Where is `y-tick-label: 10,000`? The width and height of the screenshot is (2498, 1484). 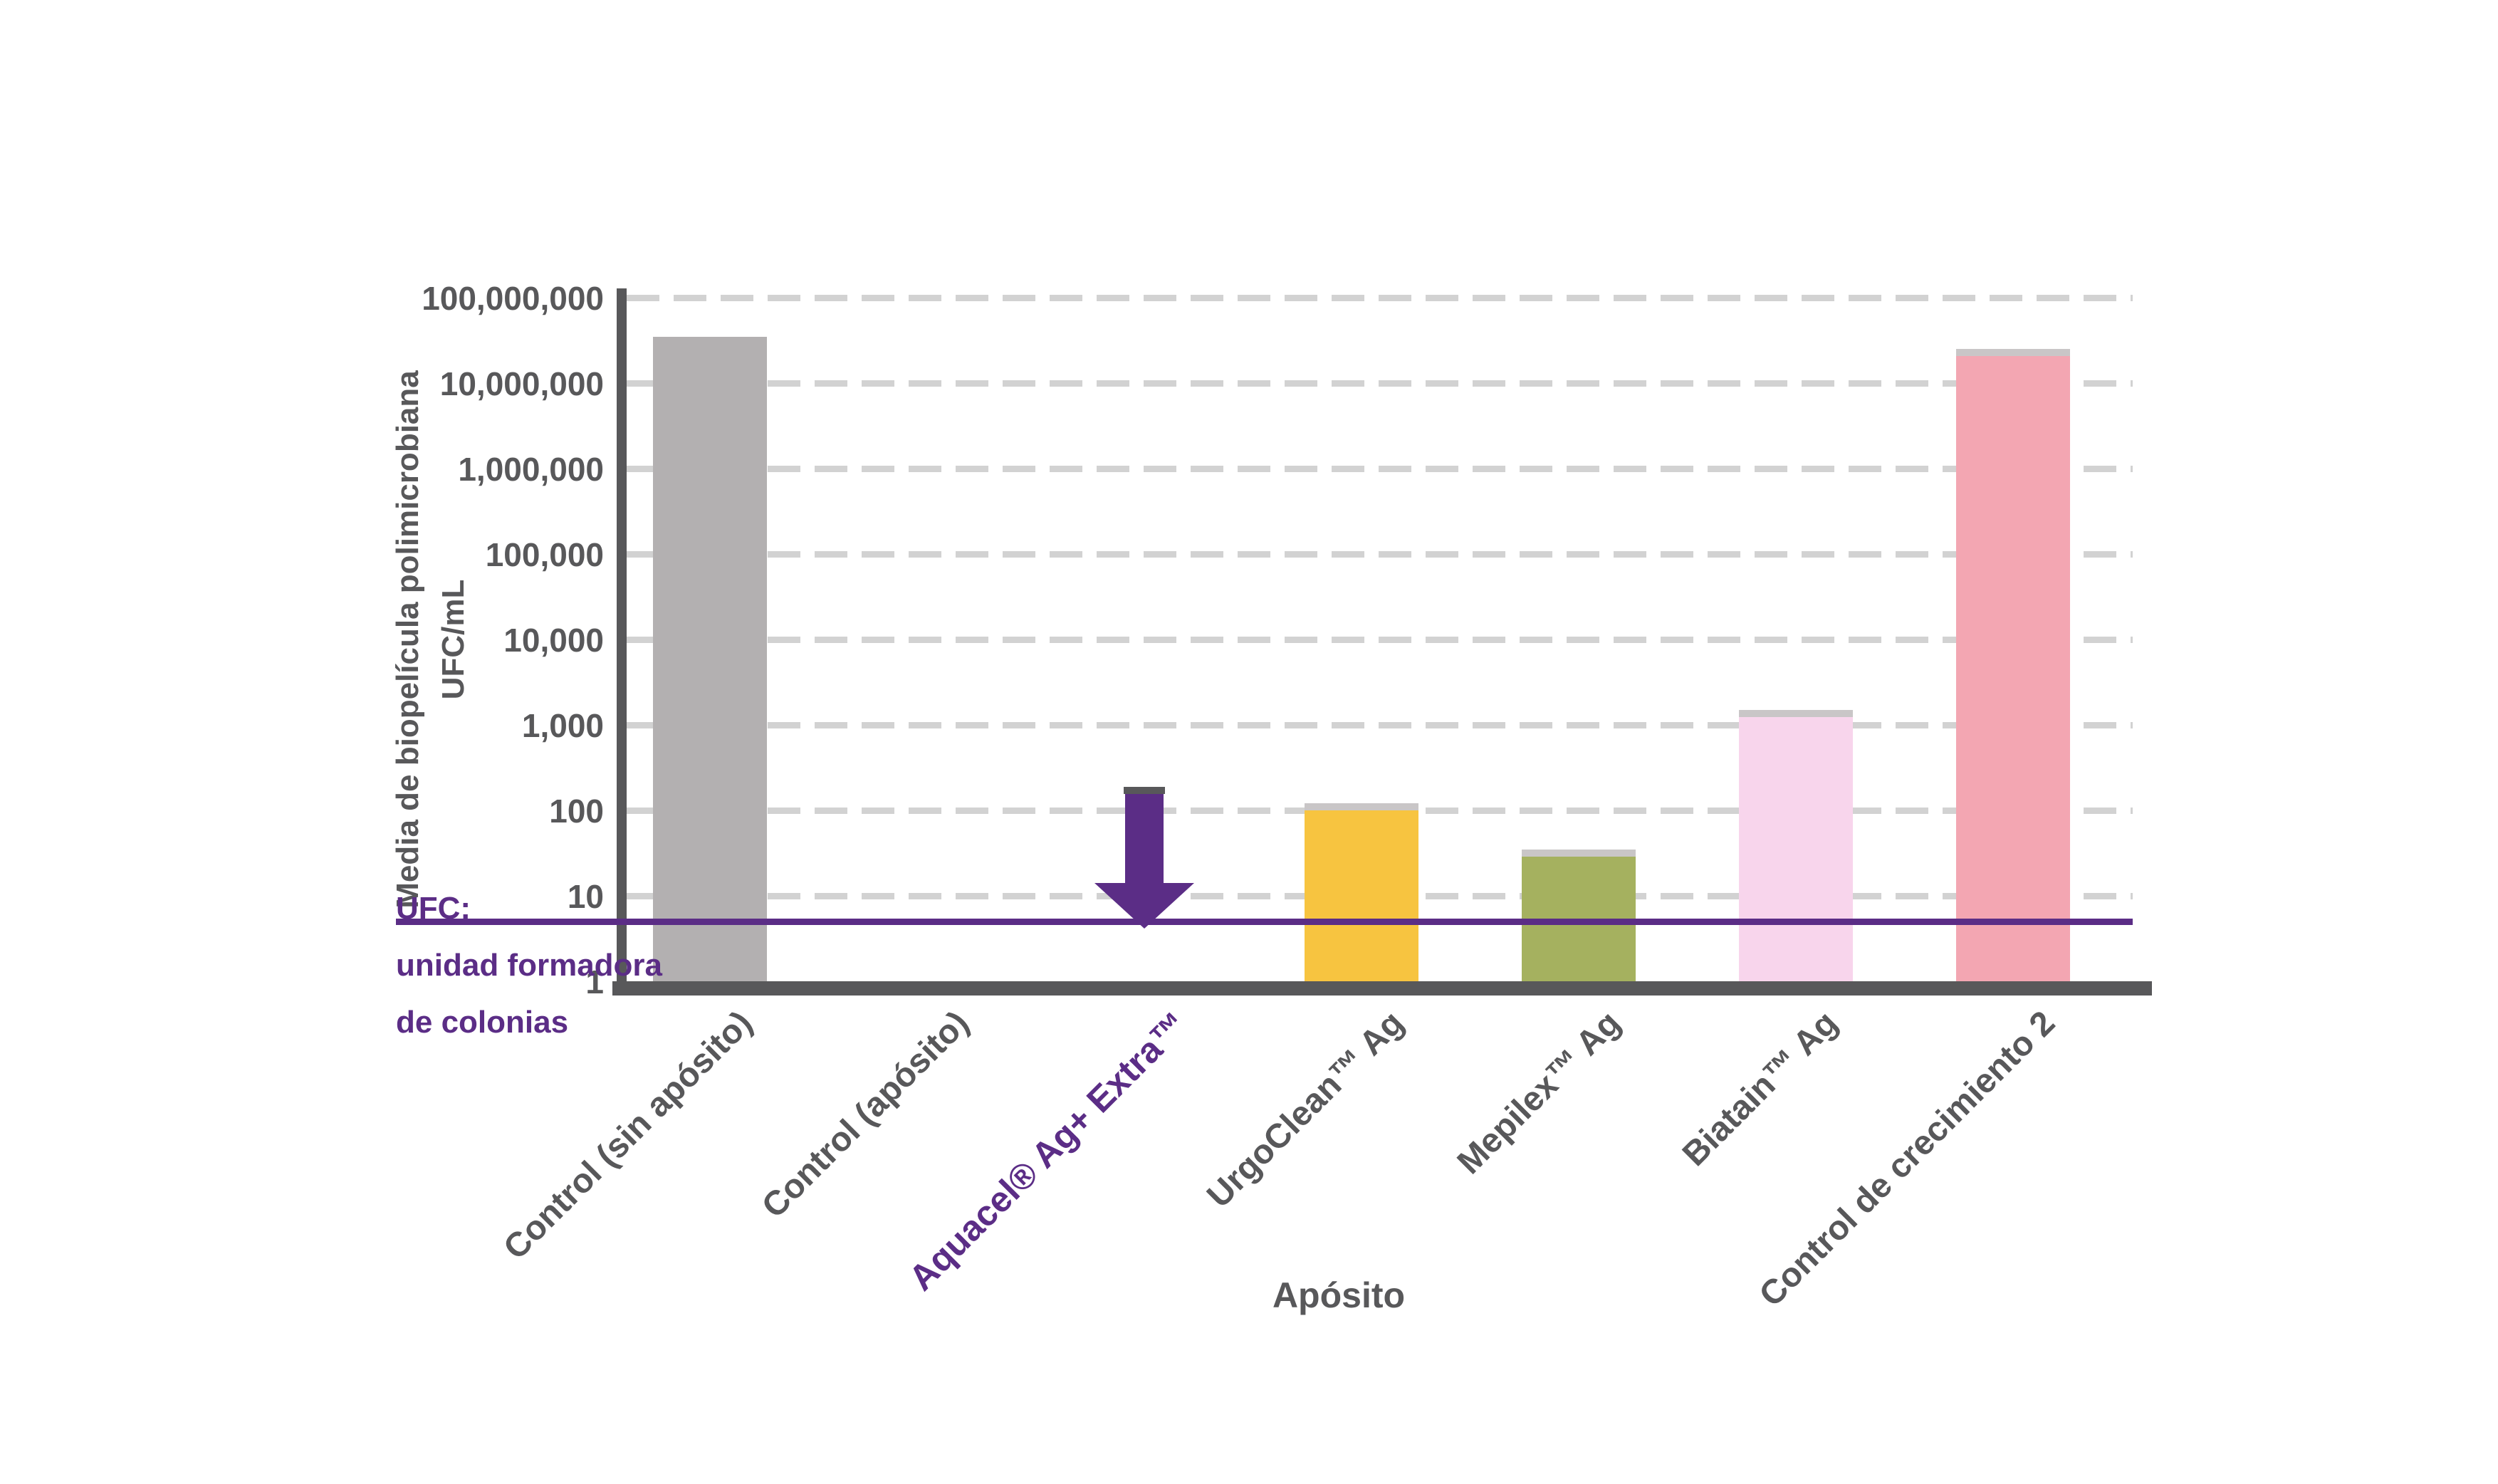 y-tick-label: 10,000 is located at coordinates (554, 640).